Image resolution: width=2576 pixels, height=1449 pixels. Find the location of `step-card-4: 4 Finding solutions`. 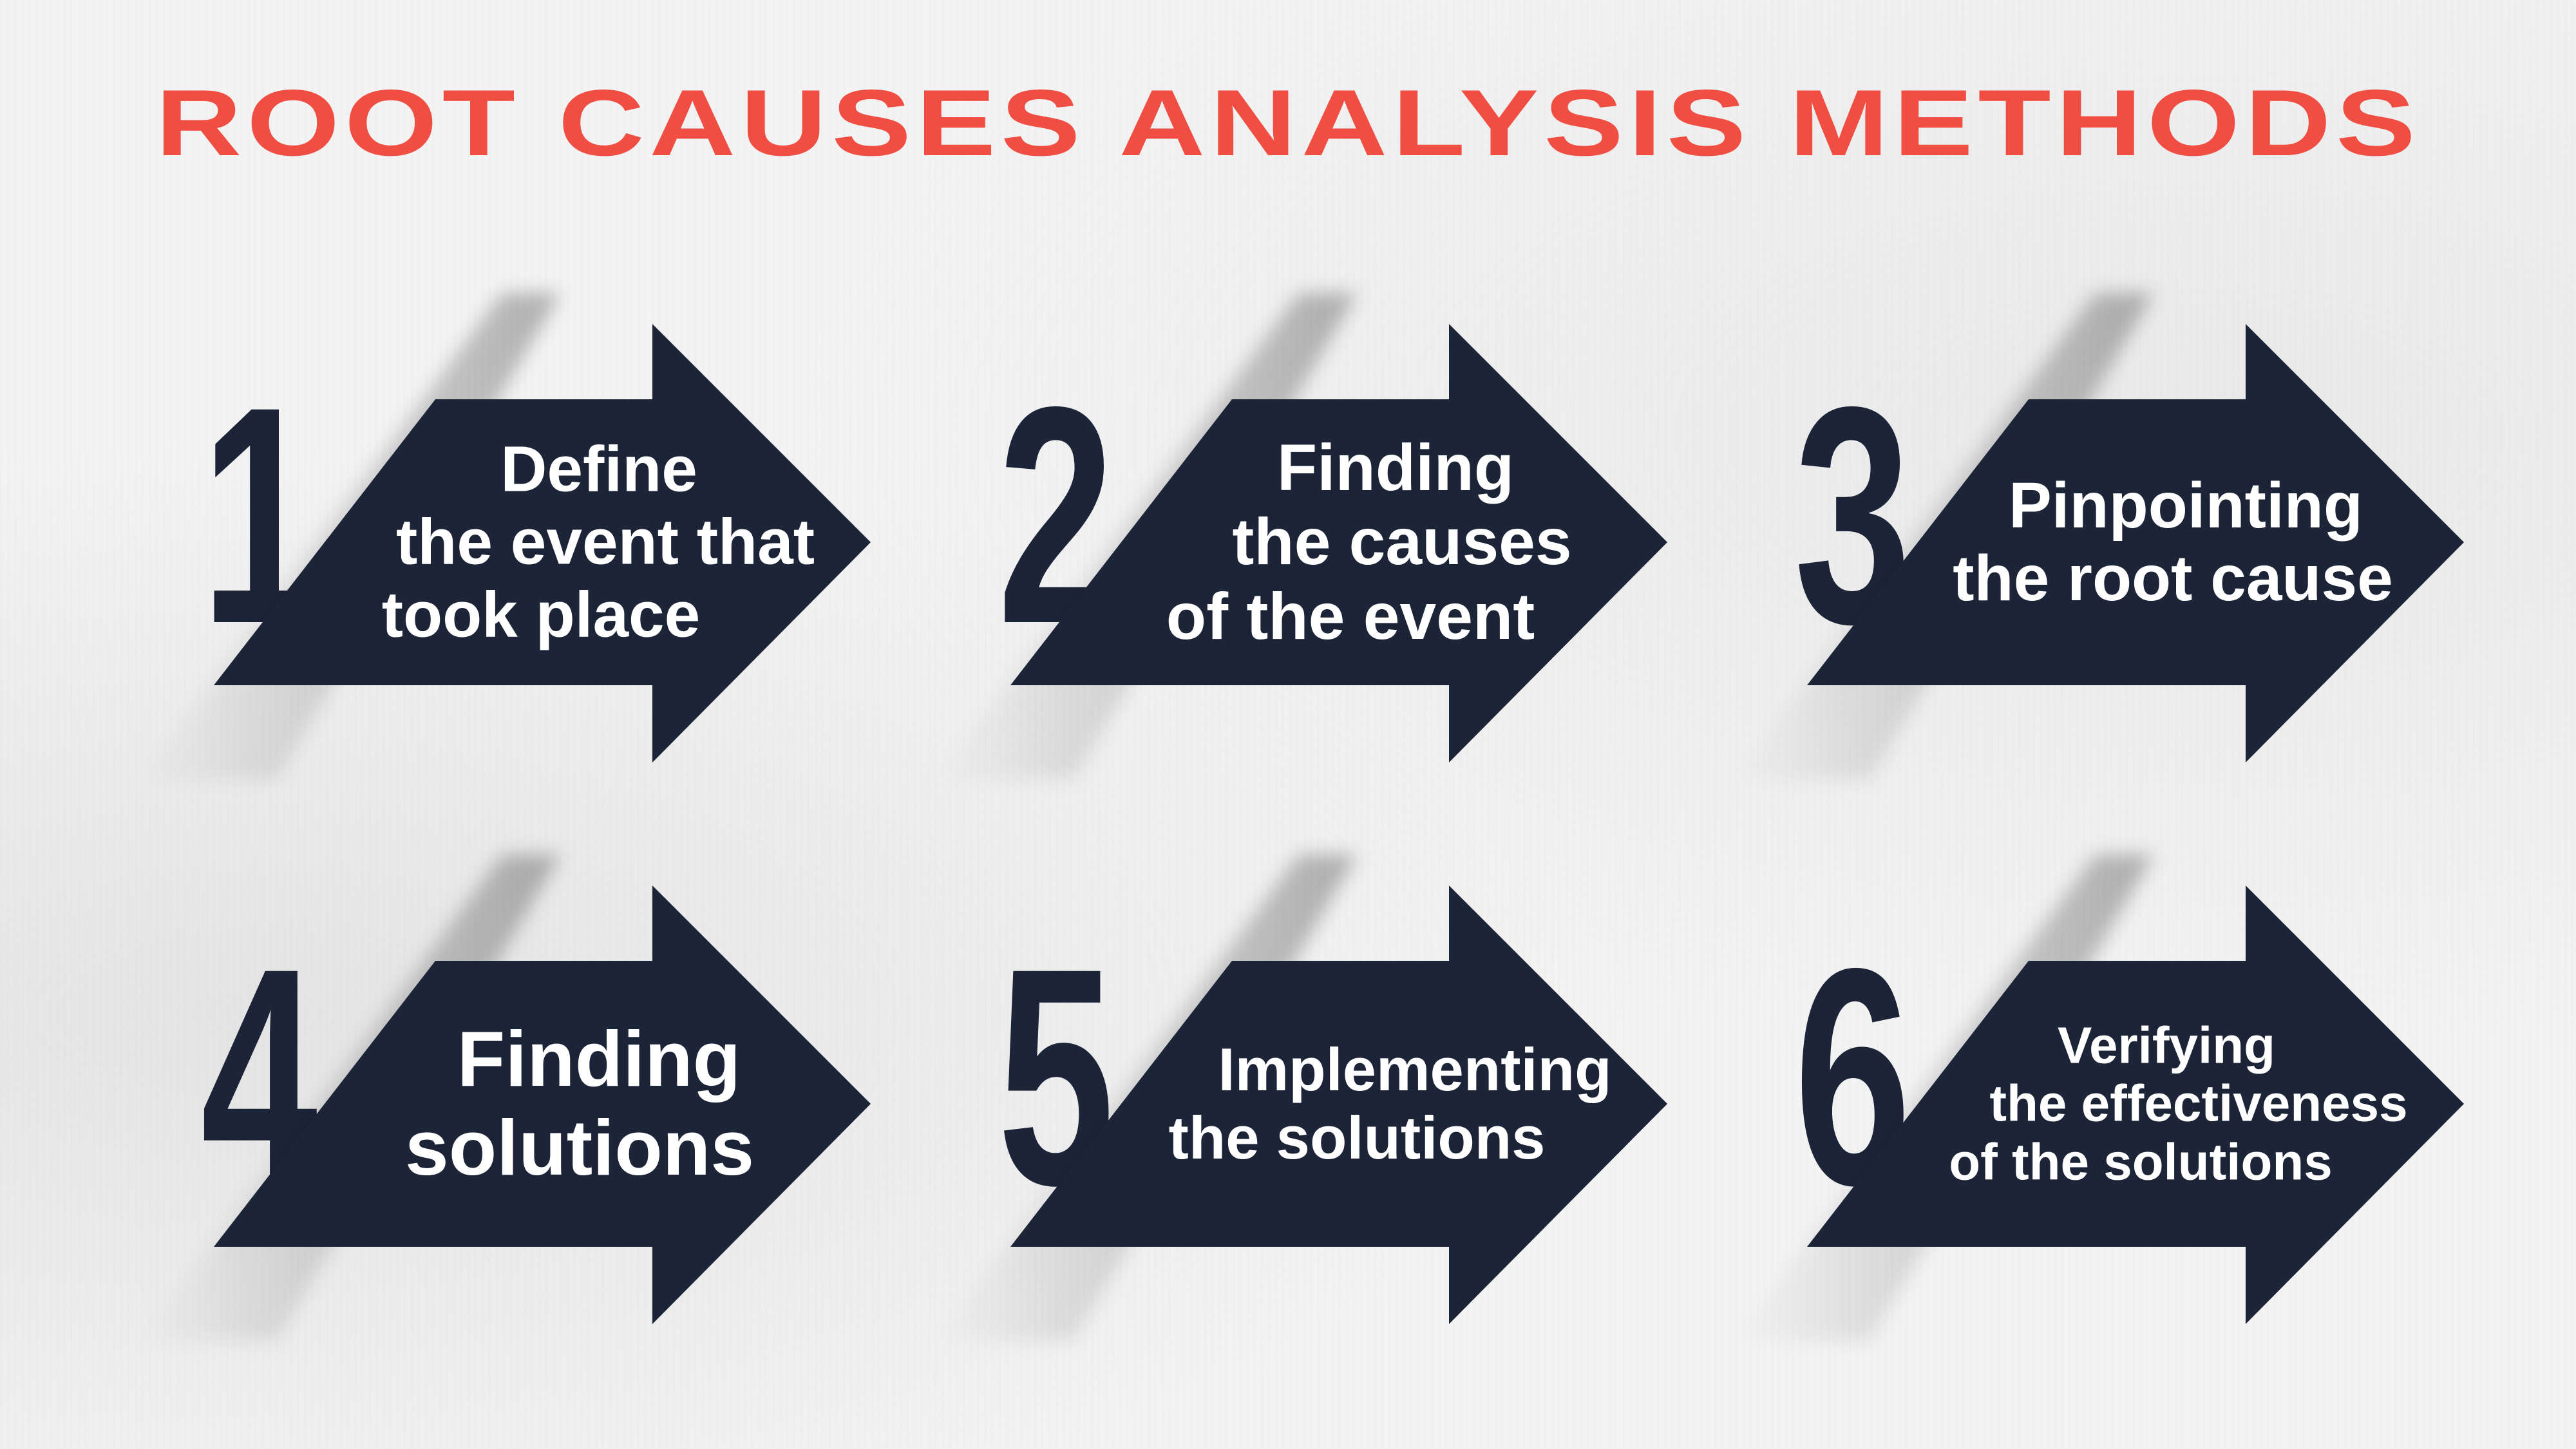

step-card-4: 4 Finding solutions is located at coordinates (512, 1096).